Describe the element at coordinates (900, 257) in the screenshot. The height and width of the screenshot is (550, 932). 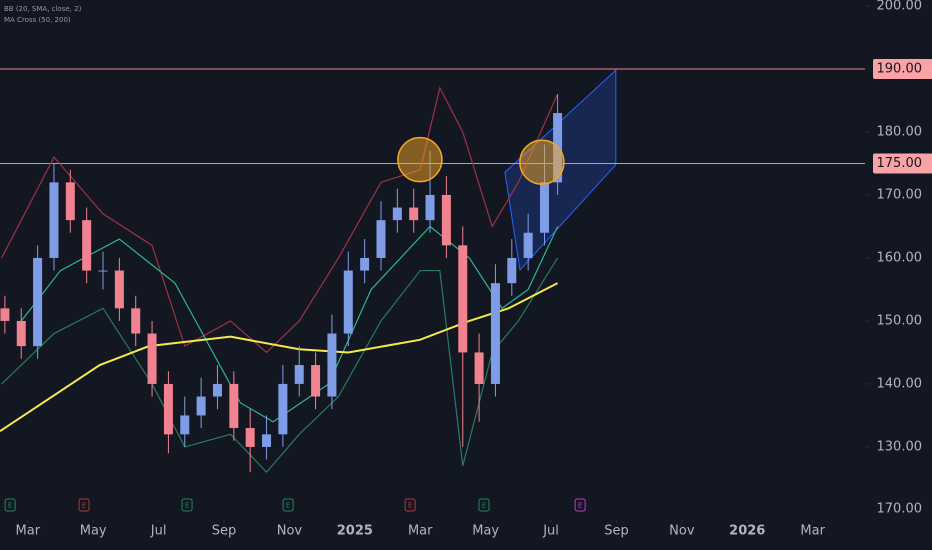
I see `y-tick-label: 160.00` at that location.